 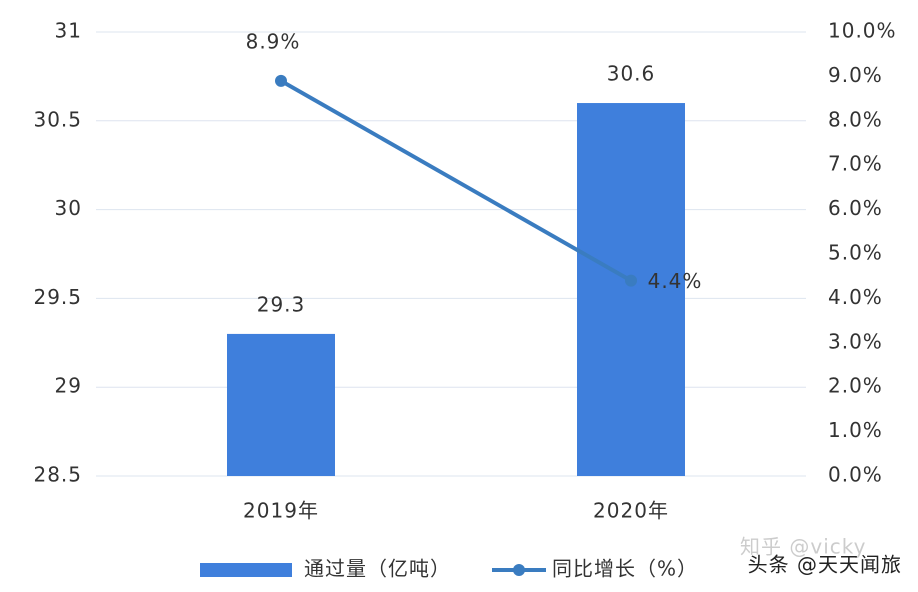 What do you see at coordinates (246, 570) in the screenshot?
I see `legend-swatch` at bounding box center [246, 570].